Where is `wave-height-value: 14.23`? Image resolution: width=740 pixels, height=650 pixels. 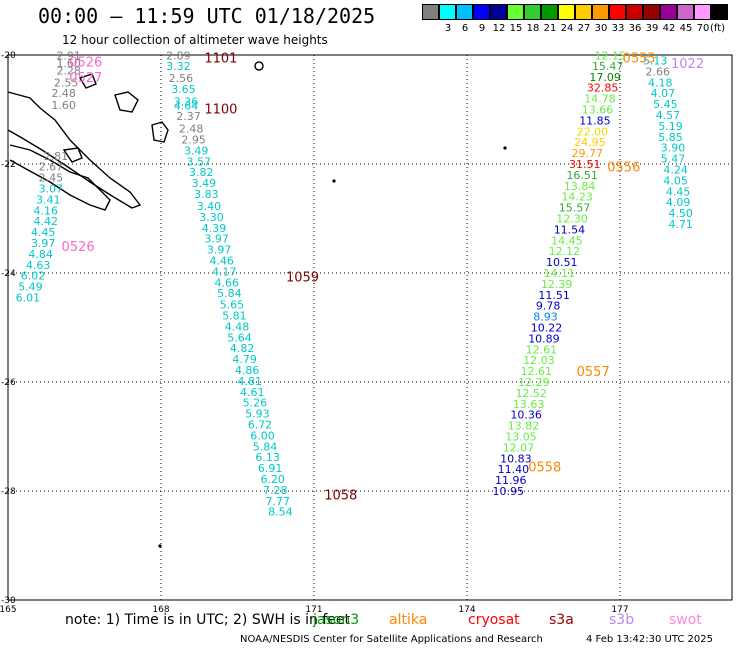 wave-height-value: 14.23 is located at coordinates (577, 197).